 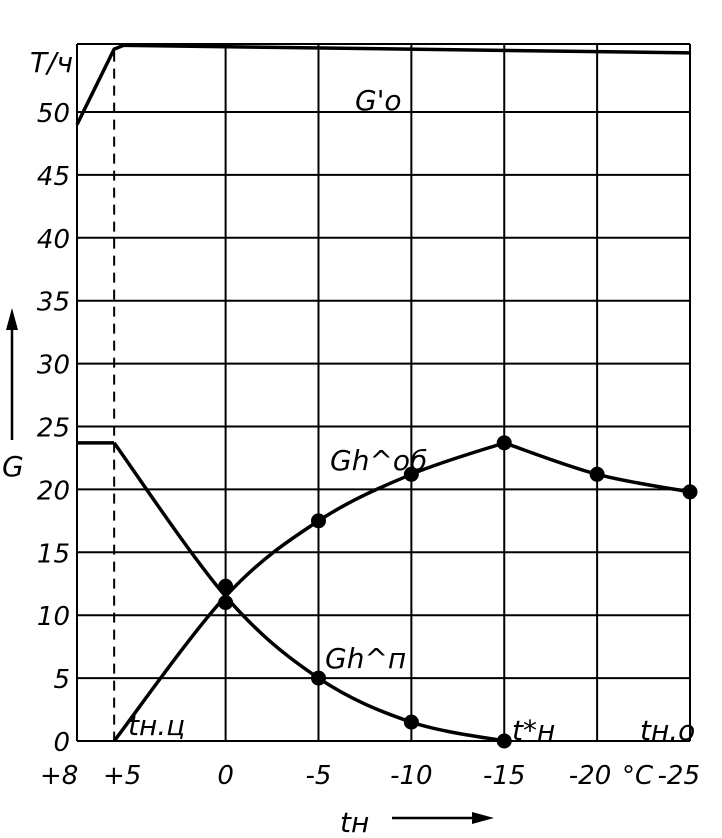 What do you see at coordinates (53, 240) in the screenshot?
I see `y-tick-label-8: 40` at bounding box center [53, 240].